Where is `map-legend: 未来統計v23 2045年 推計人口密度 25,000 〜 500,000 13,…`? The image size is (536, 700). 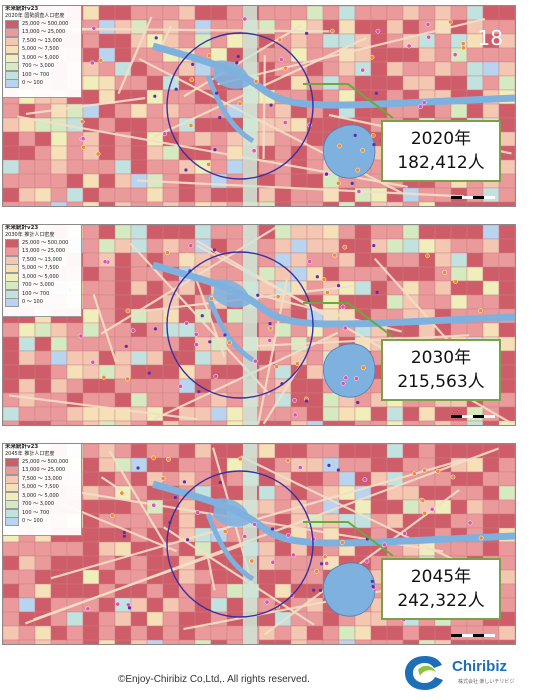 map-legend: 未来統計v23 2045年 推計人口密度 25,000 〜 500,000 13,… is located at coordinates (42, 490).